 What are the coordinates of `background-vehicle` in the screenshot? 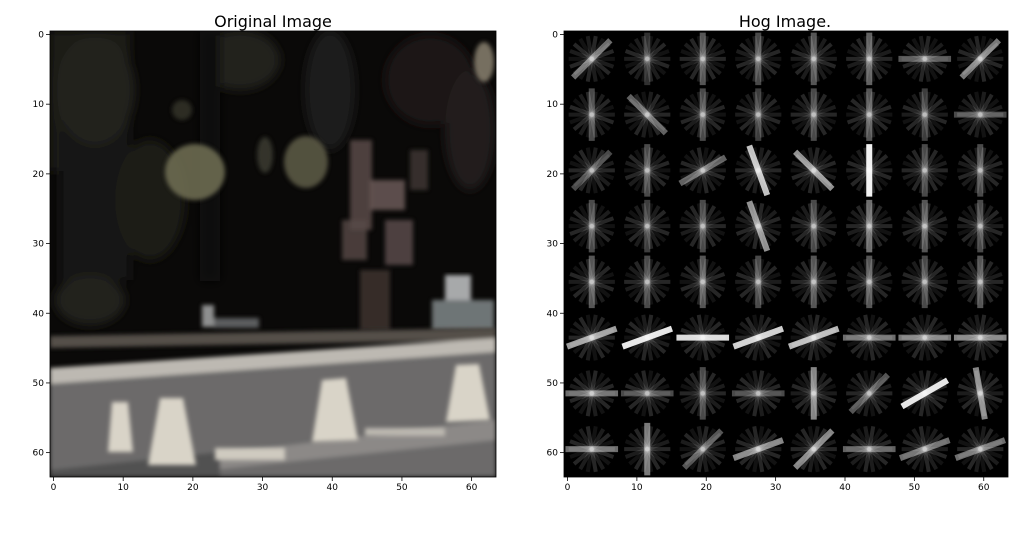 It's located at (348, 302).